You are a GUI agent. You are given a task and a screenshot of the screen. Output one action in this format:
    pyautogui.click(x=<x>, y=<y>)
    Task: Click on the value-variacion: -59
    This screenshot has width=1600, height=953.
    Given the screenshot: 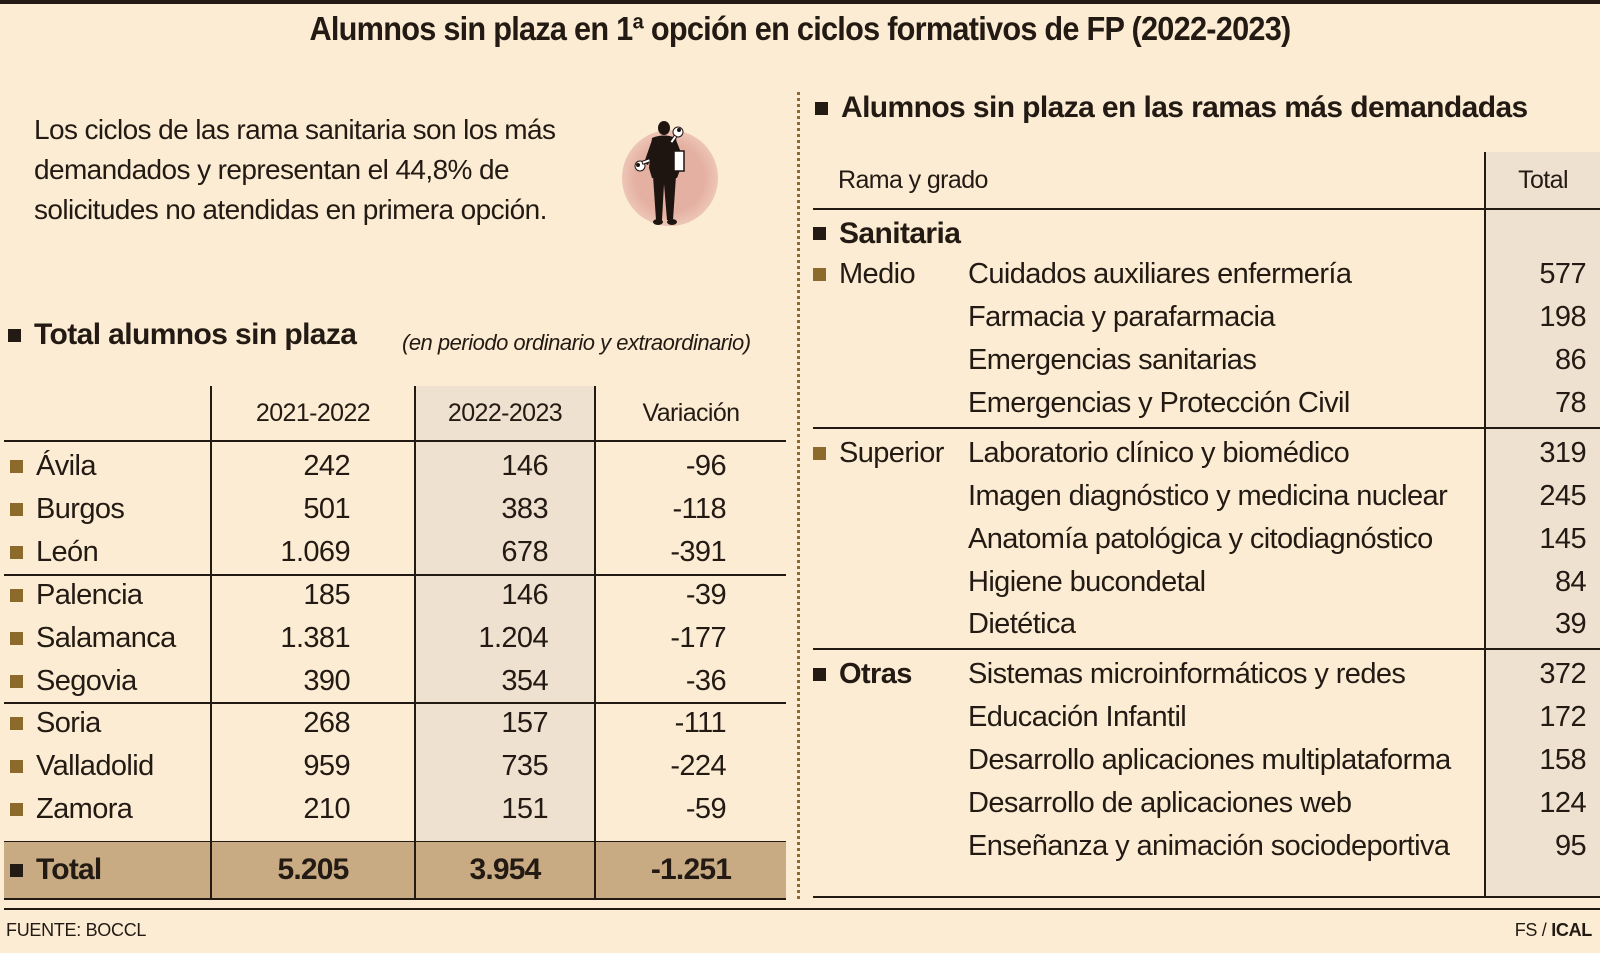 What is the action you would take?
    pyautogui.click(x=706, y=809)
    